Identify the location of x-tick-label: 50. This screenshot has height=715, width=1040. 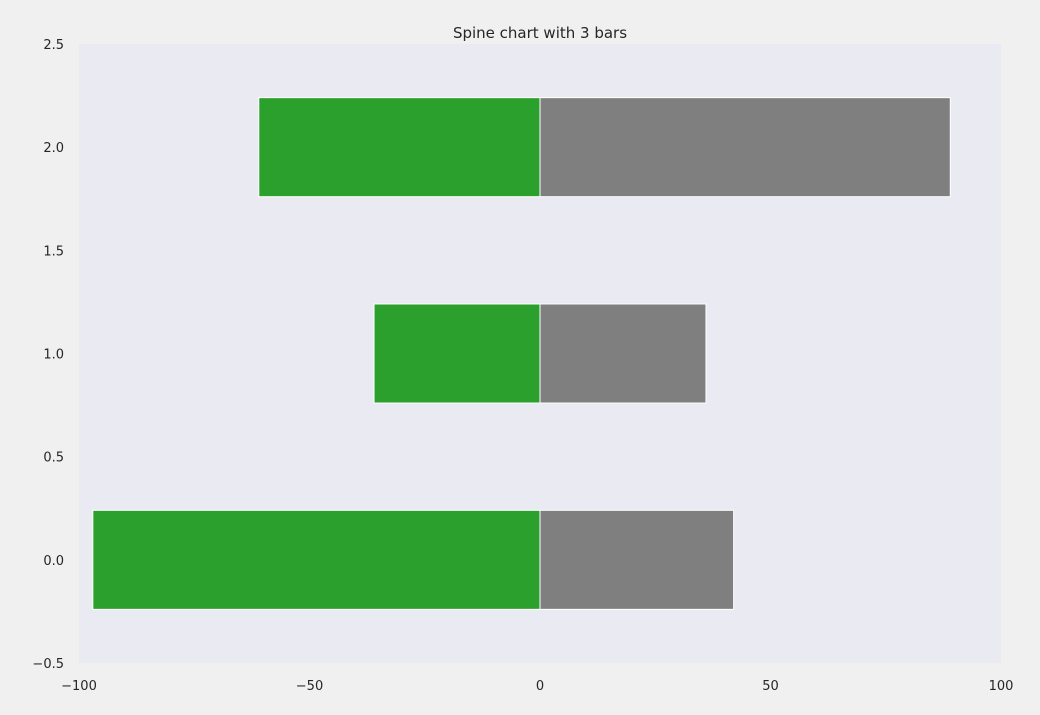
(770, 686).